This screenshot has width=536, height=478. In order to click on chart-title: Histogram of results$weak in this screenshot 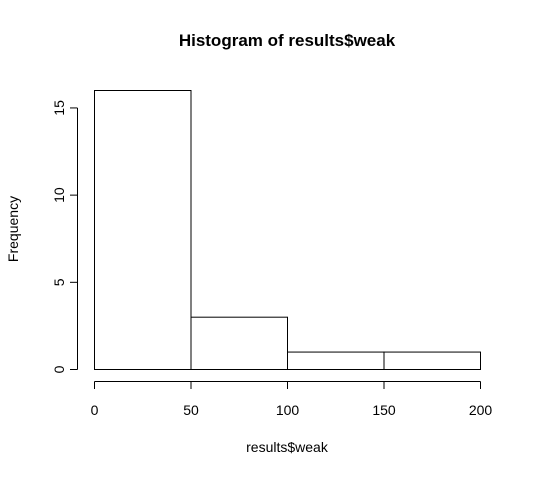, I will do `click(287, 40)`.